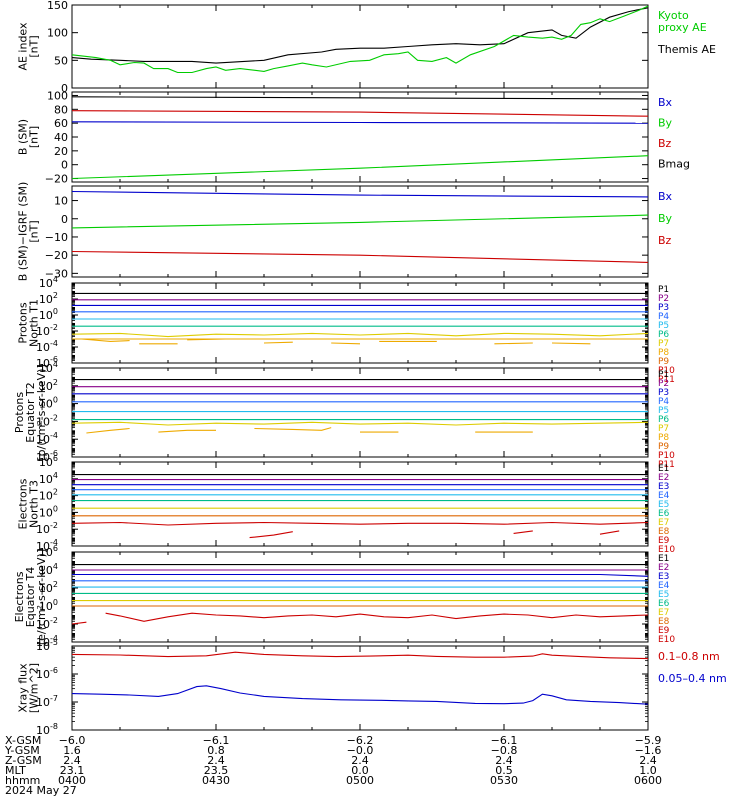  I want to click on legend-entry: E10, so click(666, 550).